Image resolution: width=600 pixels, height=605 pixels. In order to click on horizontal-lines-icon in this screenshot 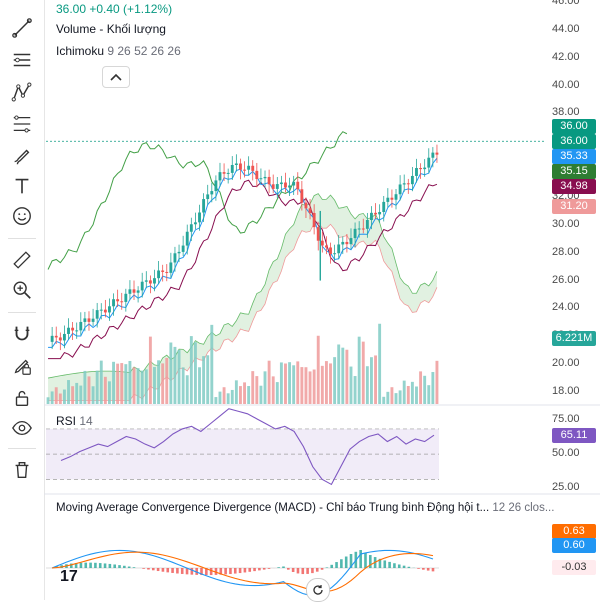, I will do `click(22, 60)`.